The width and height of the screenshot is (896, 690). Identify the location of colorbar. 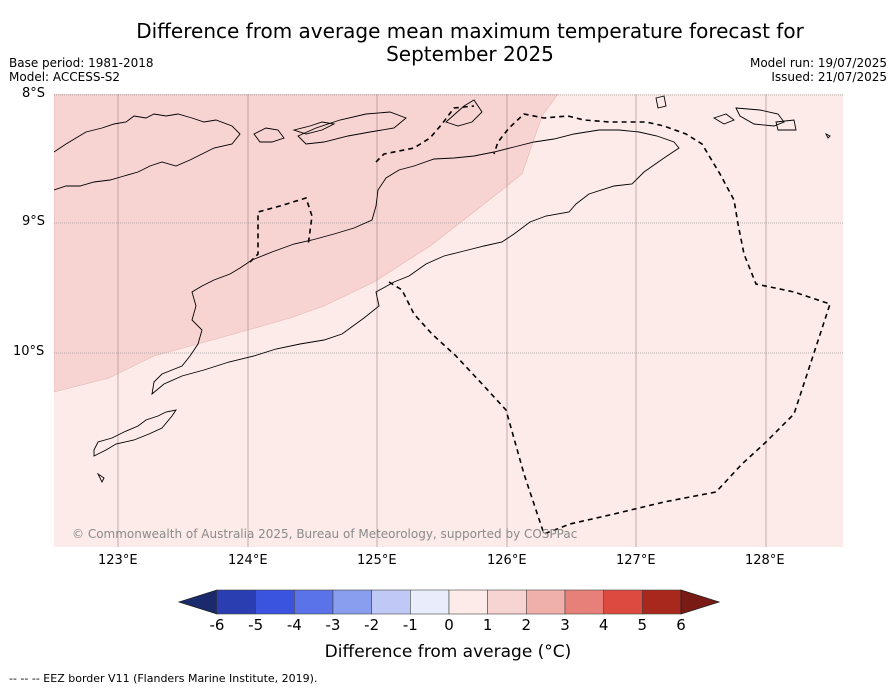
(449, 602).